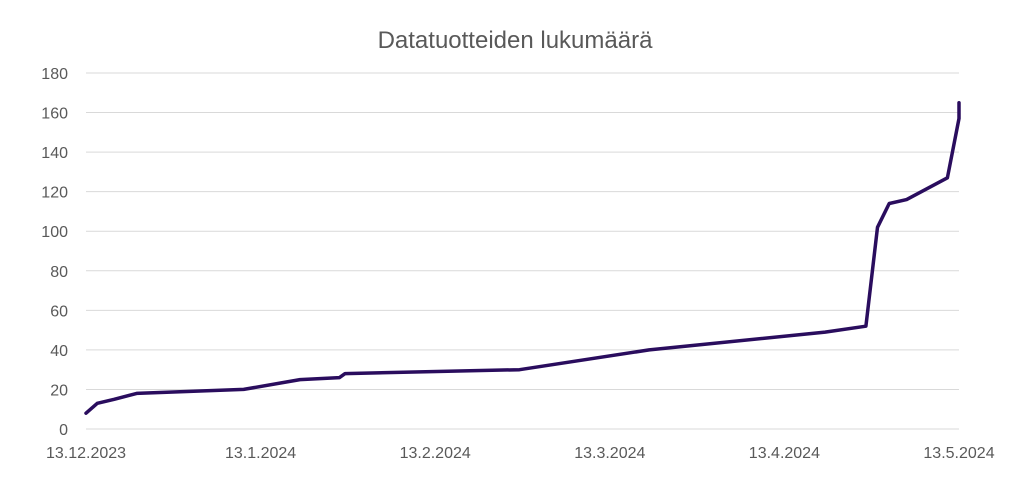 Image resolution: width=1024 pixels, height=485 pixels. I want to click on x-tick-label: 13.4.2024, so click(784, 453).